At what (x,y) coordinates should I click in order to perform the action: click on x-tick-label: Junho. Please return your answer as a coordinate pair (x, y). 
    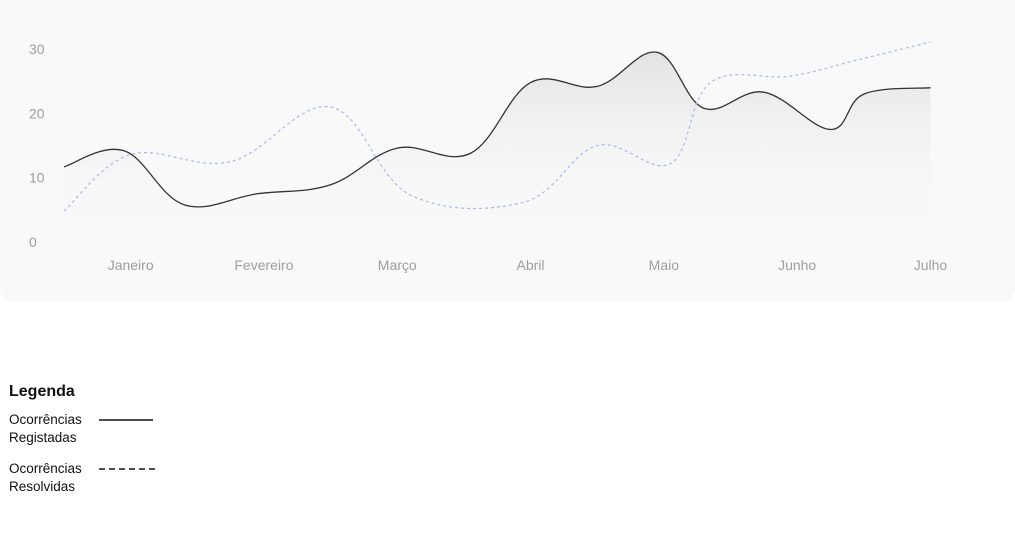
    Looking at the image, I should click on (797, 265).